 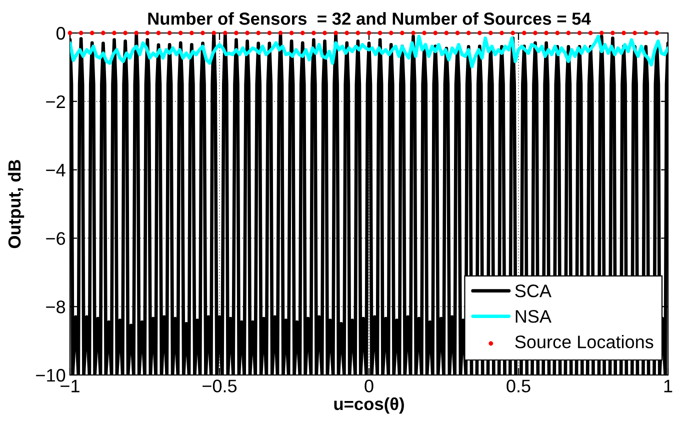 What do you see at coordinates (369, 18) in the screenshot?
I see `chart-title: Number of Sensors = 32 and Number of Sources = 54` at bounding box center [369, 18].